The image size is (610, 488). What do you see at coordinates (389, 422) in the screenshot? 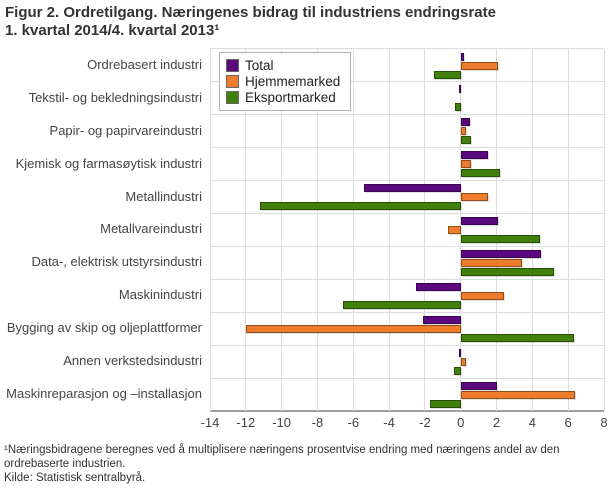
I see `tick-label: -4` at bounding box center [389, 422].